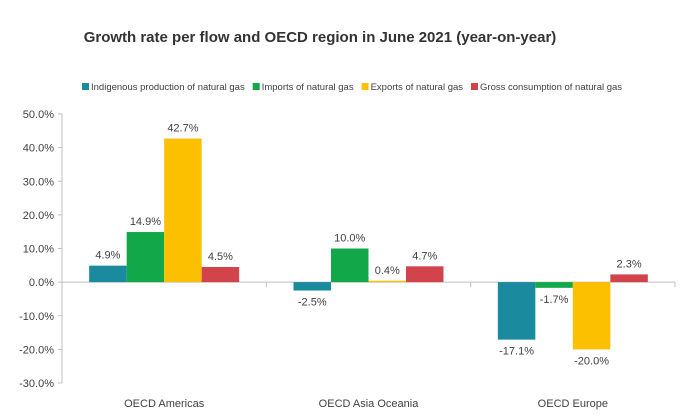 The height and width of the screenshot is (416, 689). What do you see at coordinates (38, 250) in the screenshot?
I see `y-tick-label: 10.0%` at bounding box center [38, 250].